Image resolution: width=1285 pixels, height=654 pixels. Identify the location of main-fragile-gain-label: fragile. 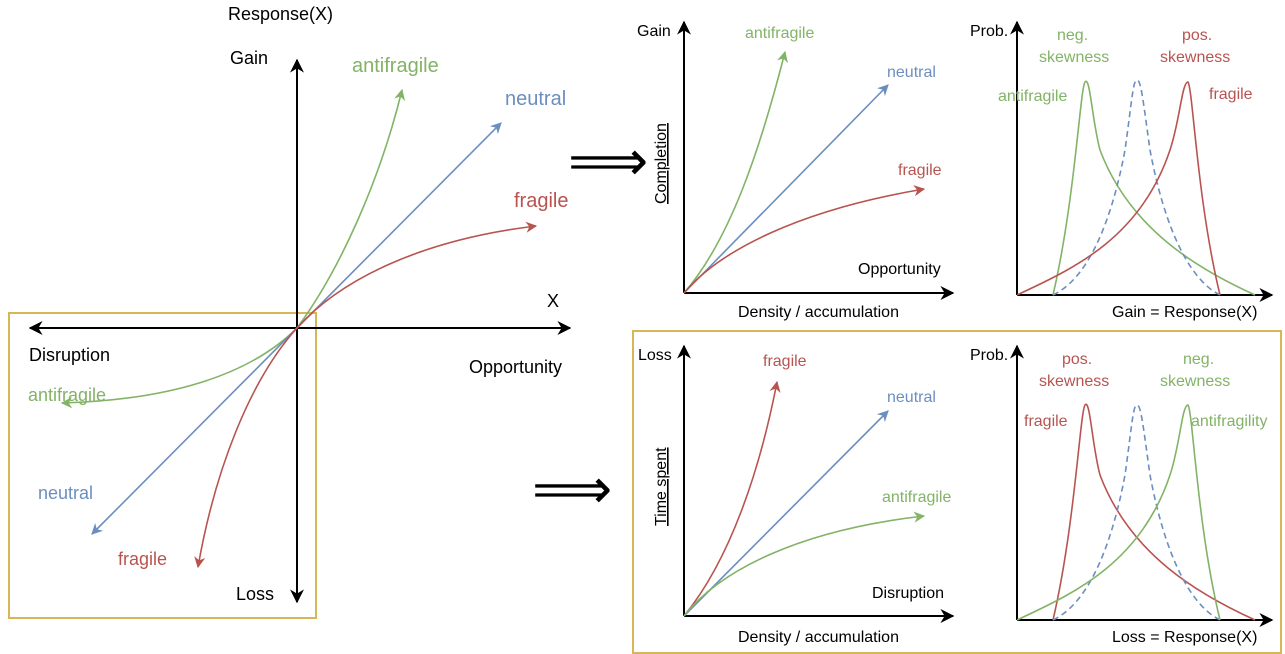
(541, 201).